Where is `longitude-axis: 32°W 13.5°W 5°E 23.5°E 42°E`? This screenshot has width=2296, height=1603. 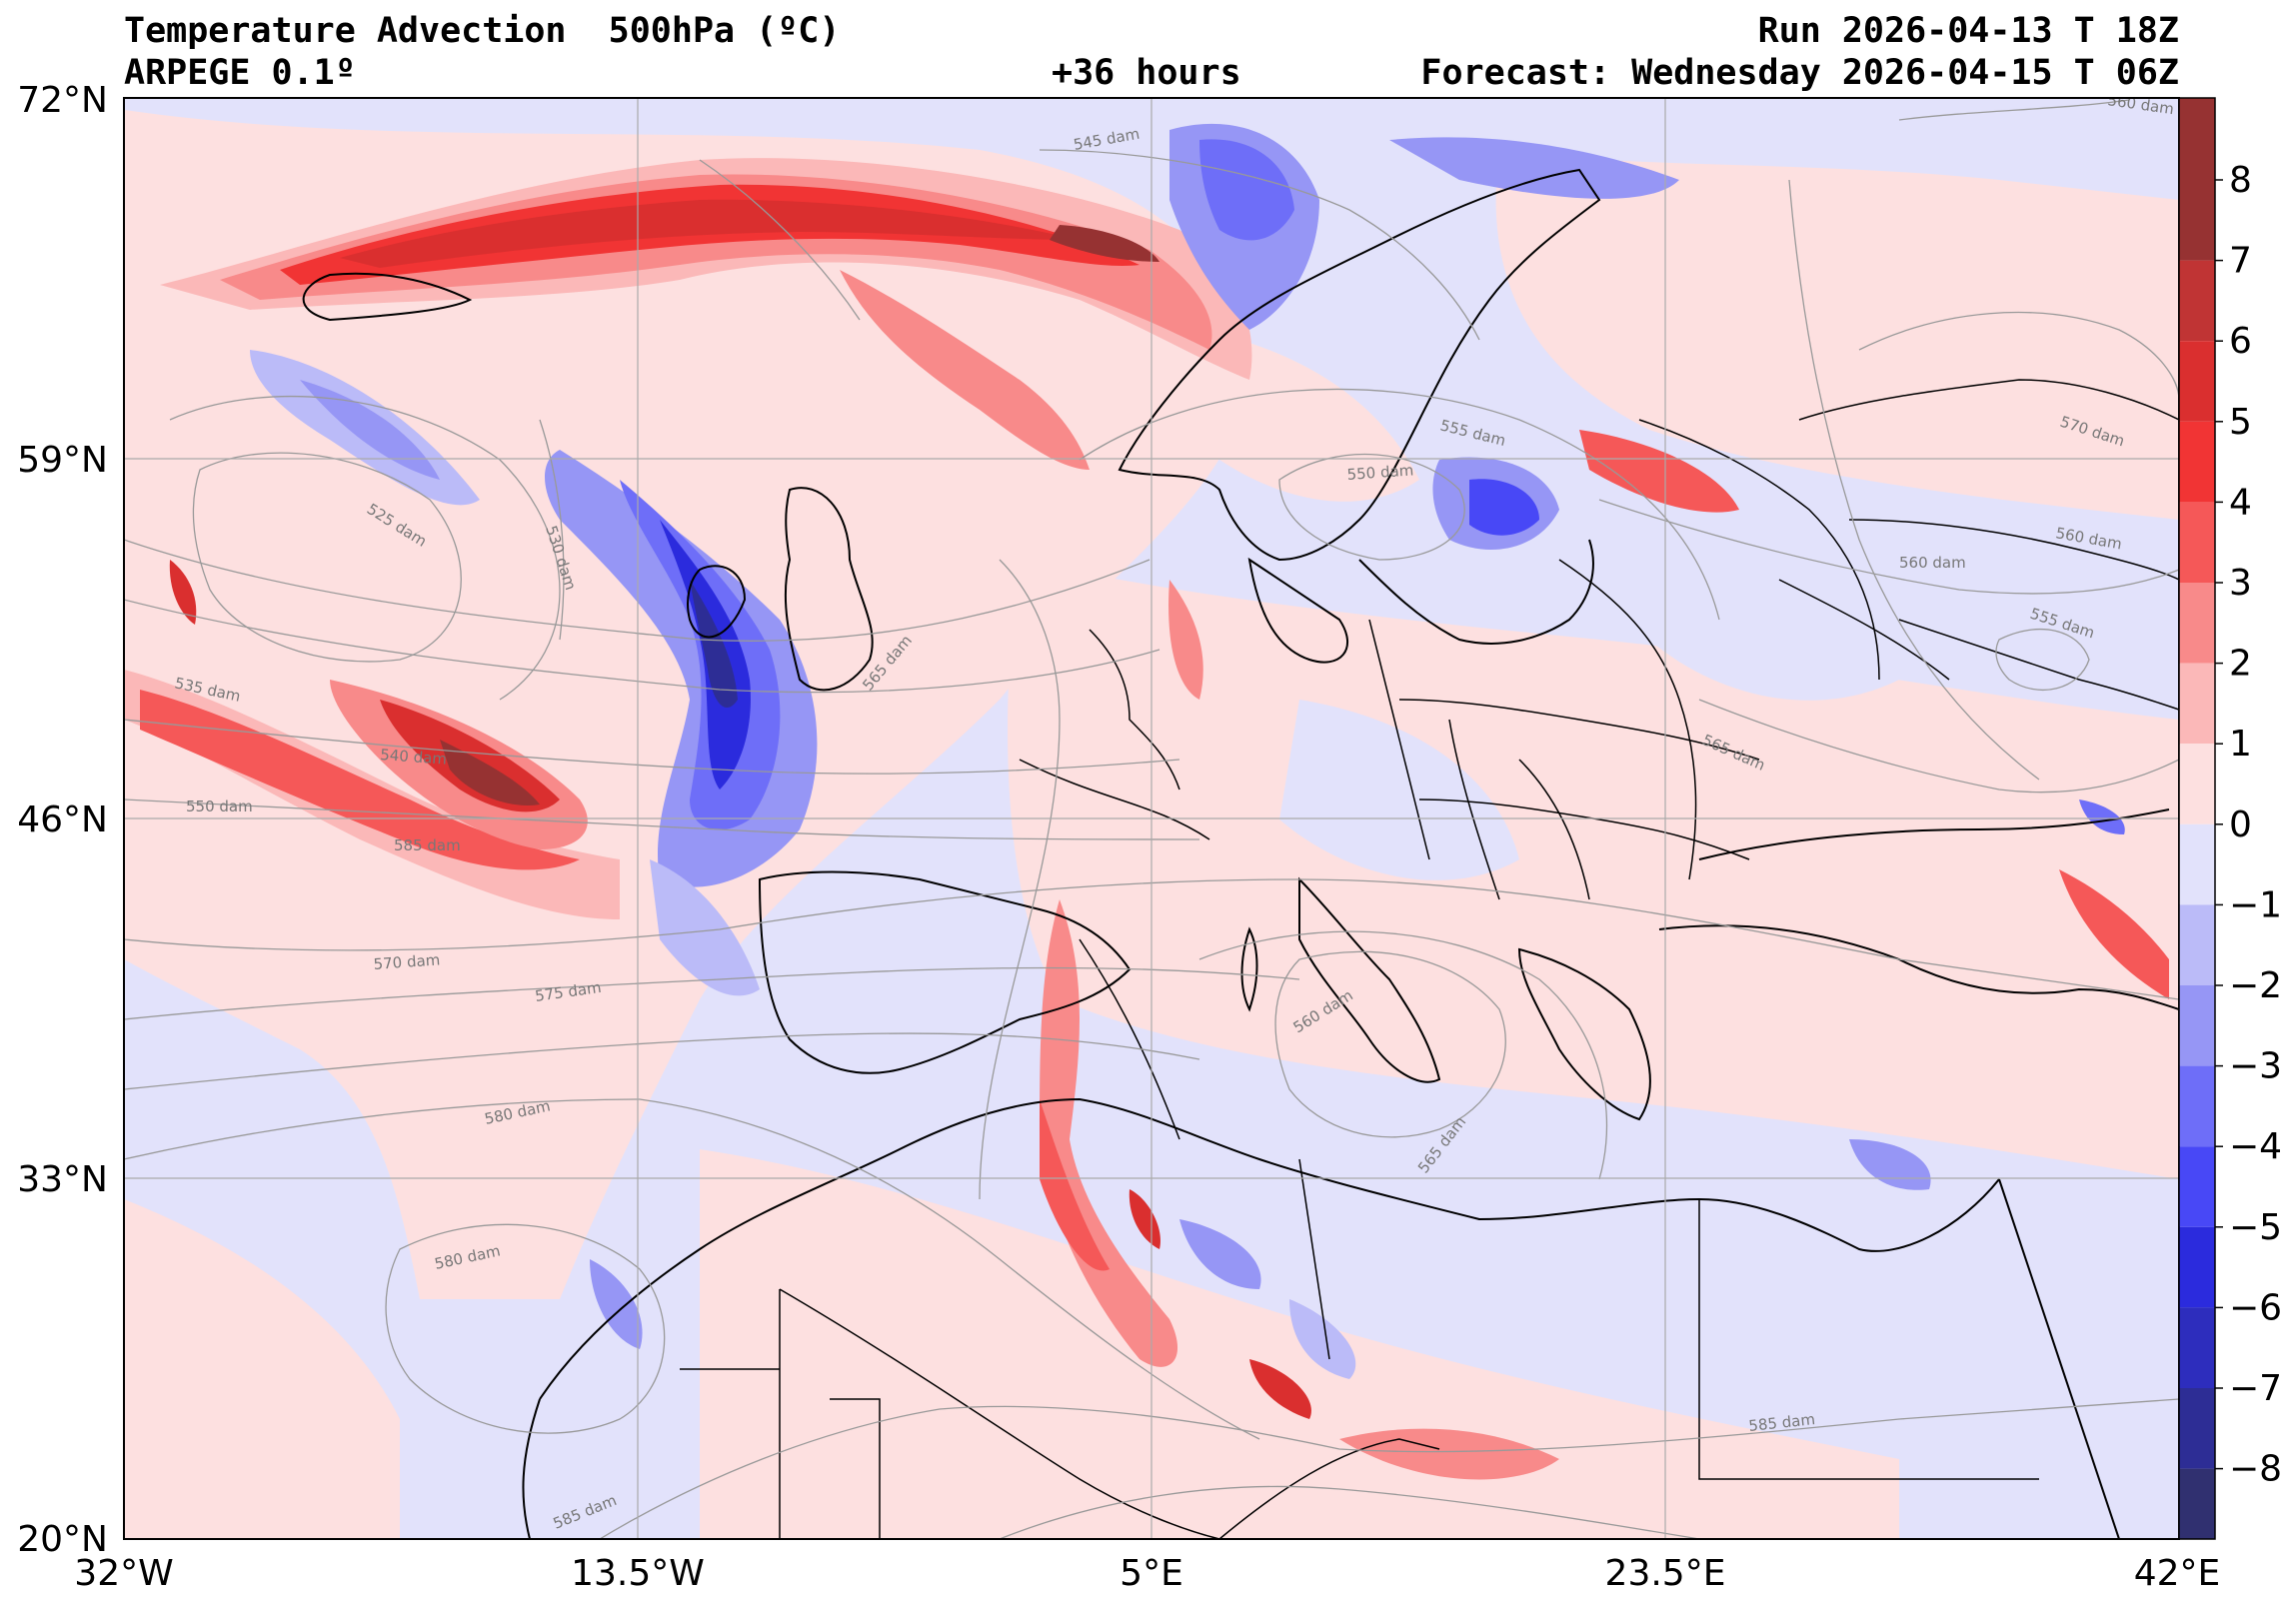
longitude-axis: 32°W 13.5°W 5°E 23.5°E 42°E is located at coordinates (1147, 1573).